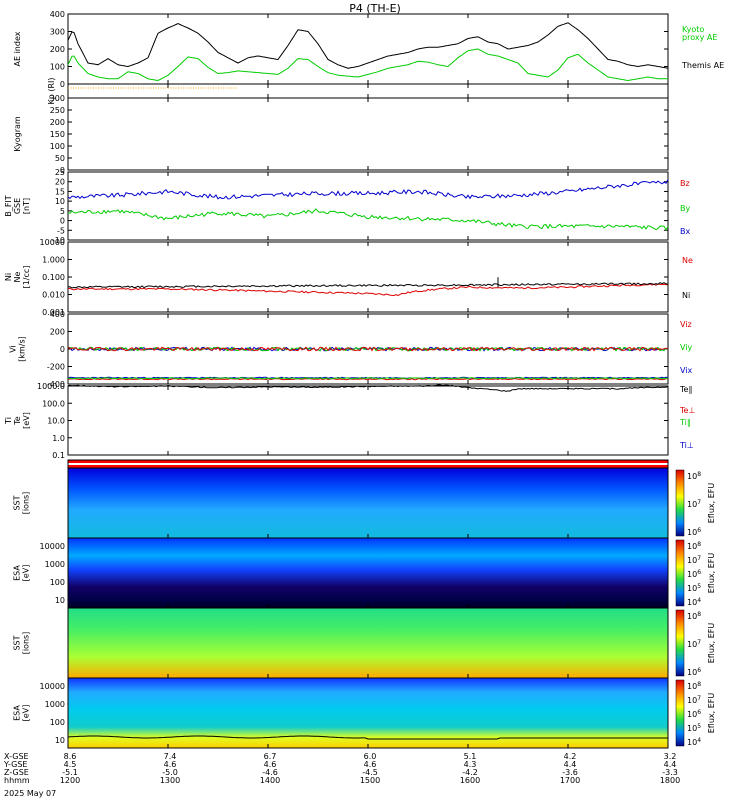  What do you see at coordinates (368, 461) in the screenshot?
I see `mode-bar-red` at bounding box center [368, 461].